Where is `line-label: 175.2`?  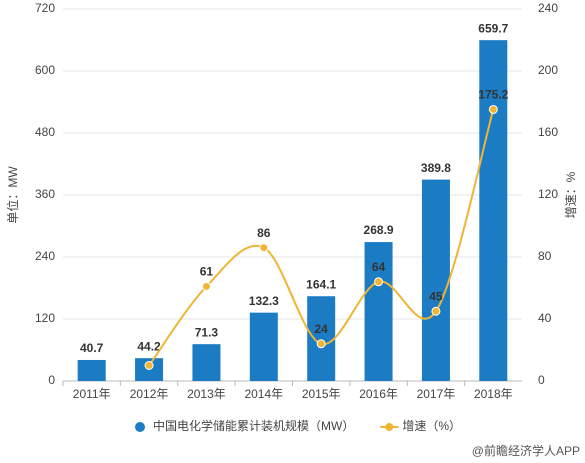
line-label: 175.2 is located at coordinates (493, 95).